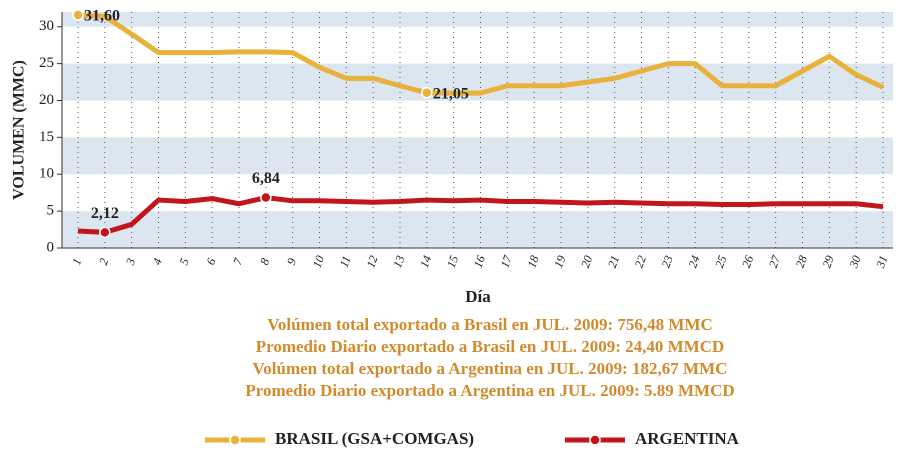 The width and height of the screenshot is (899, 460). I want to click on y-tick-label: 30, so click(46, 26).